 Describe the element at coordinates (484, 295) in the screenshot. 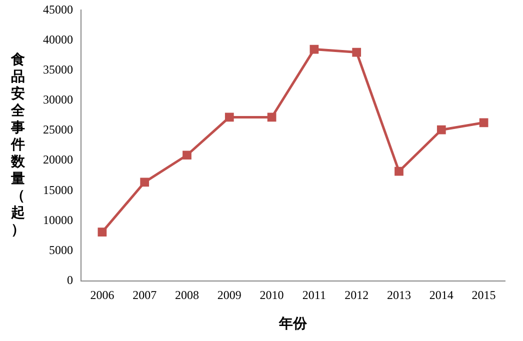

I see `x-tick-label: 2015` at that location.